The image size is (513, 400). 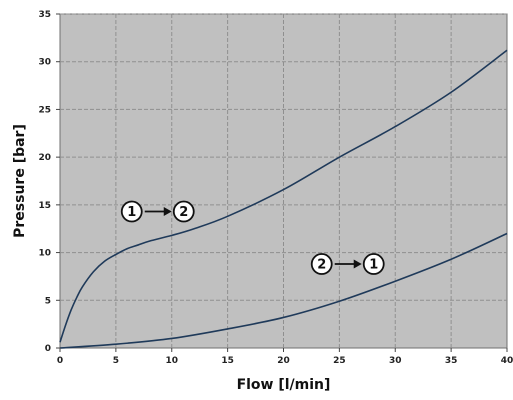 What do you see at coordinates (48, 349) in the screenshot?
I see `y-tick-label: 0` at bounding box center [48, 349].